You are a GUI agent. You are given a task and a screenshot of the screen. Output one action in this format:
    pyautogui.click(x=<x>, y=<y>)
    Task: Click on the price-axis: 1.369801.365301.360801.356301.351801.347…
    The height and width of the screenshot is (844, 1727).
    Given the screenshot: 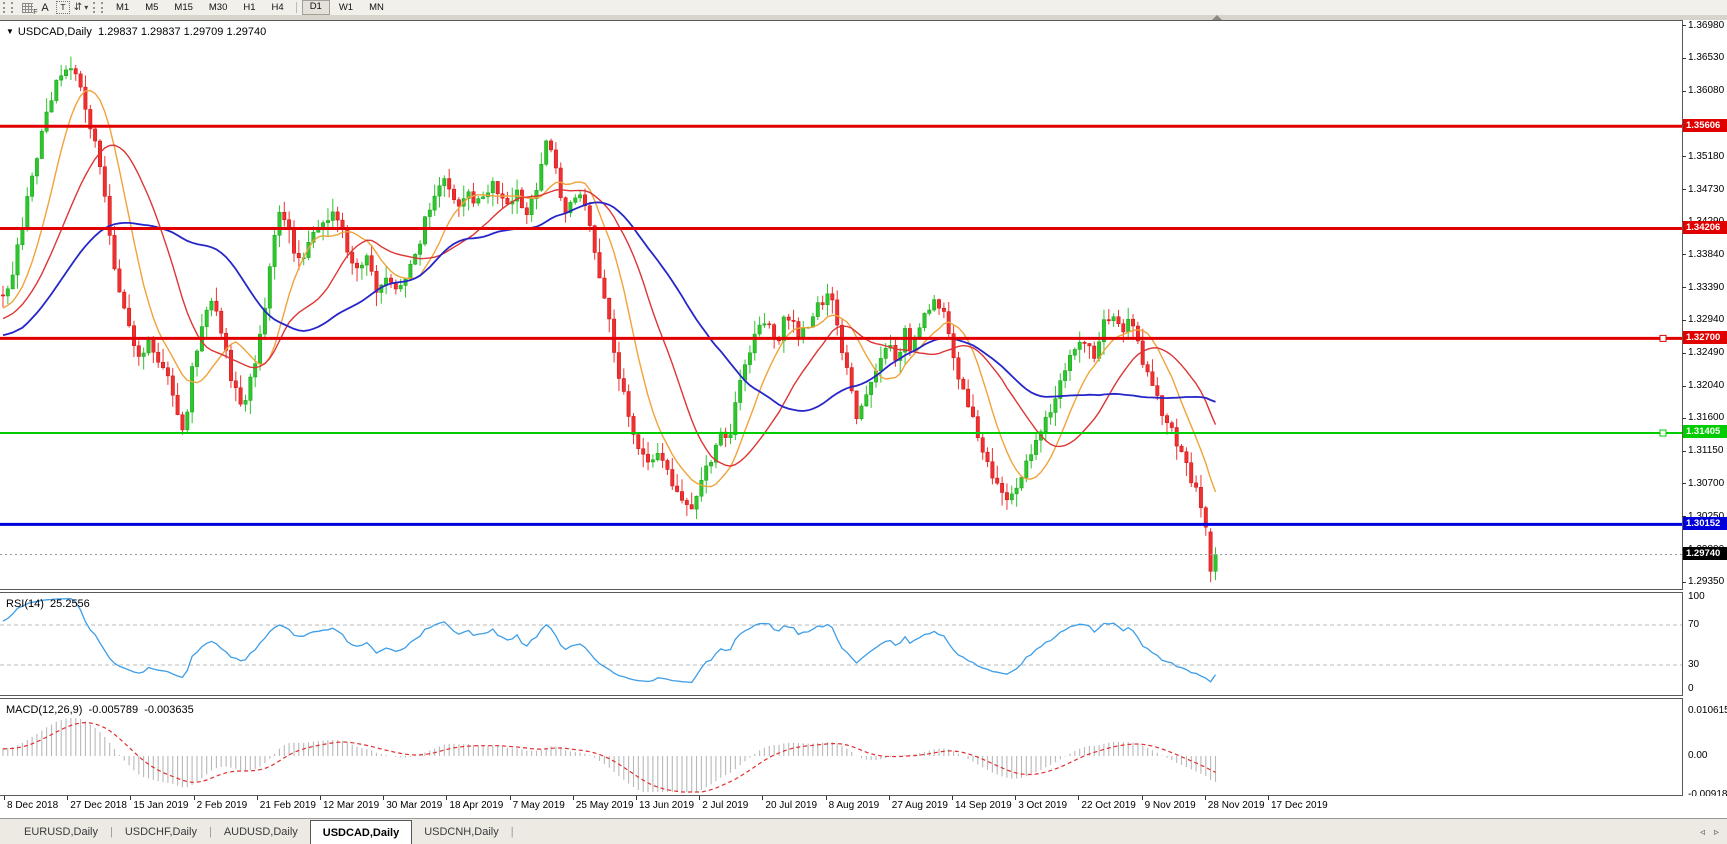 What is the action you would take?
    pyautogui.click(x=1704, y=409)
    